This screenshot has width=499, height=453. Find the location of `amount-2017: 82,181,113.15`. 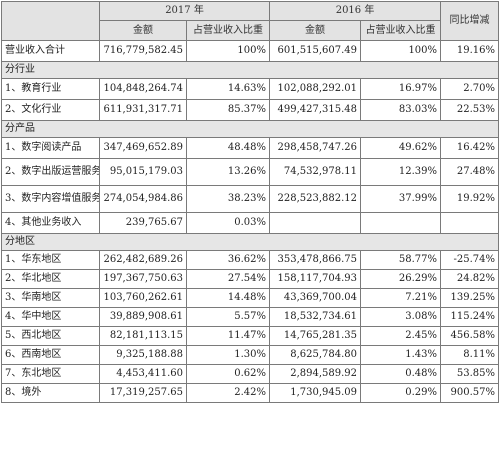

amount-2017: 82,181,113.15 is located at coordinates (143, 336).